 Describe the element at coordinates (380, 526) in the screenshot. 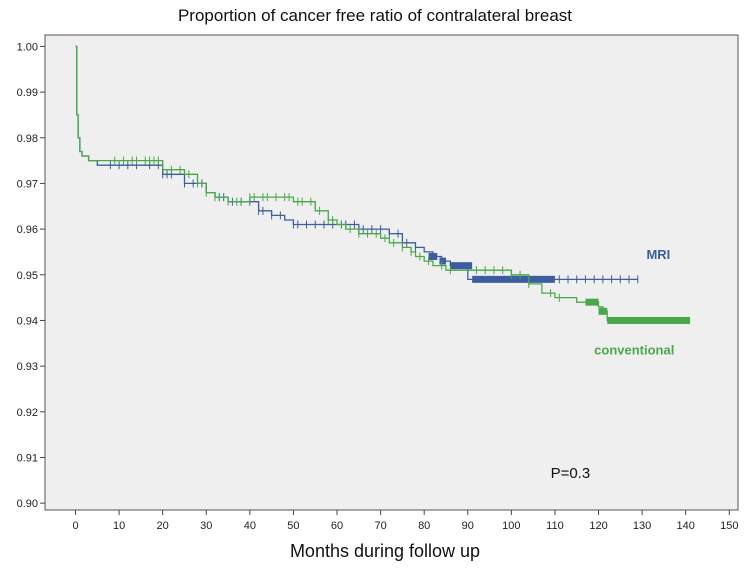

I see `x-tick-label: 70` at that location.